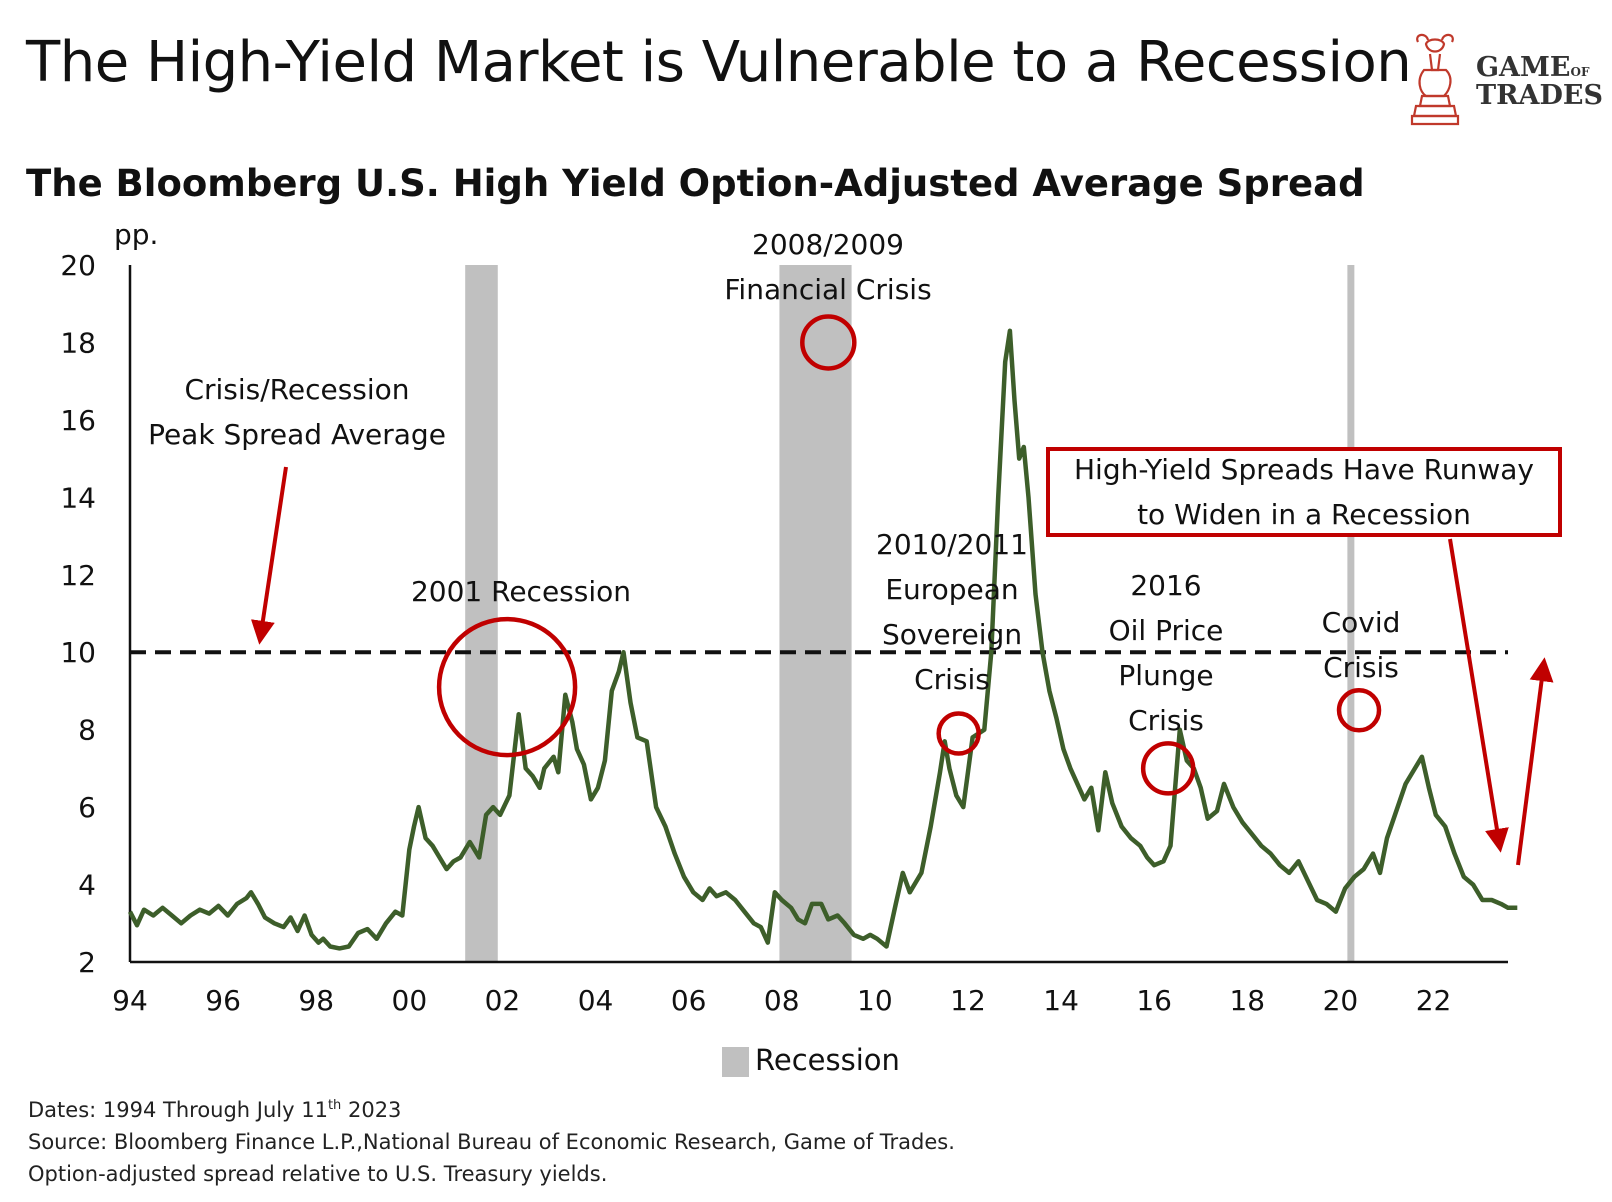 The height and width of the screenshot is (1202, 1612). What do you see at coordinates (1304, 492) in the screenshot?
I see `runway-callout-box` at bounding box center [1304, 492].